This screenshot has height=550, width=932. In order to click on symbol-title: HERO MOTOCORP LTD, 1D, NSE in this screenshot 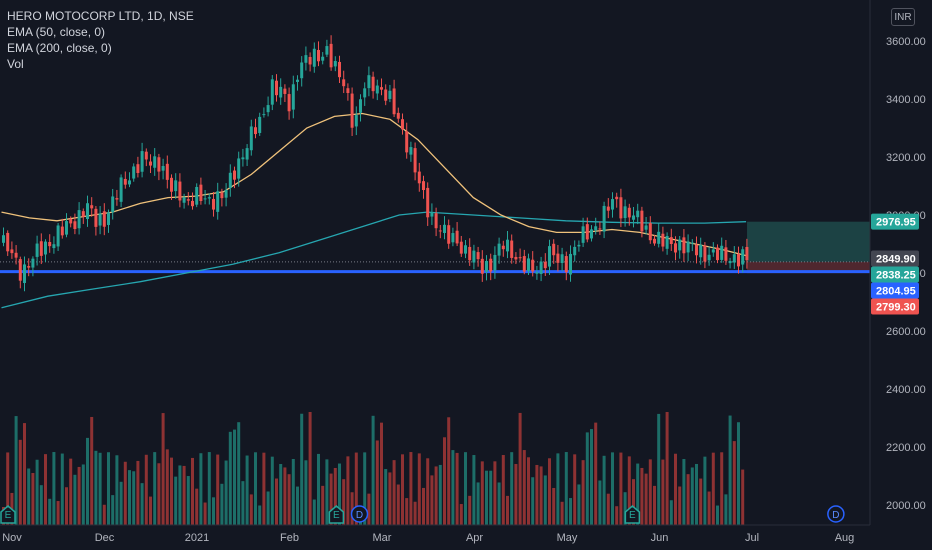, I will do `click(100, 16)`.